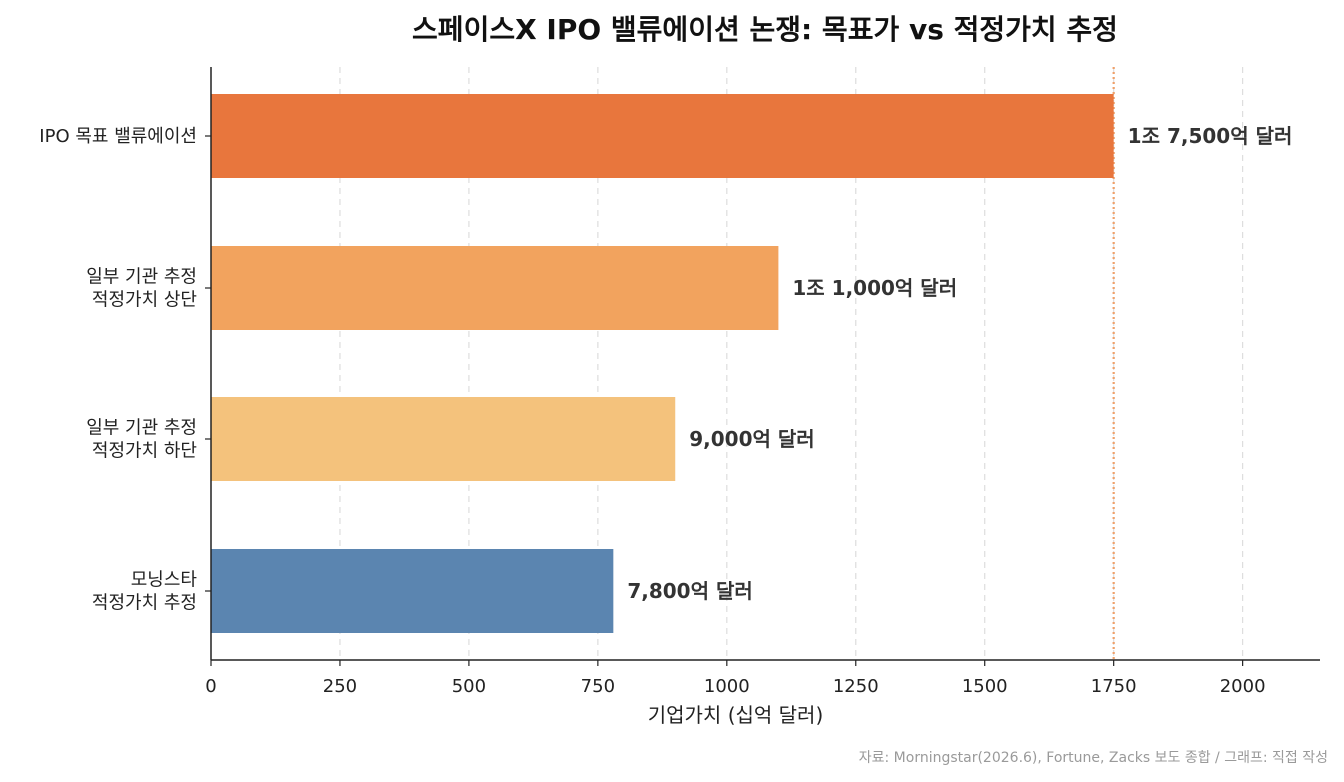 The width and height of the screenshot is (1344, 782). I want to click on x-tick-label: 2000, so click(1243, 686).